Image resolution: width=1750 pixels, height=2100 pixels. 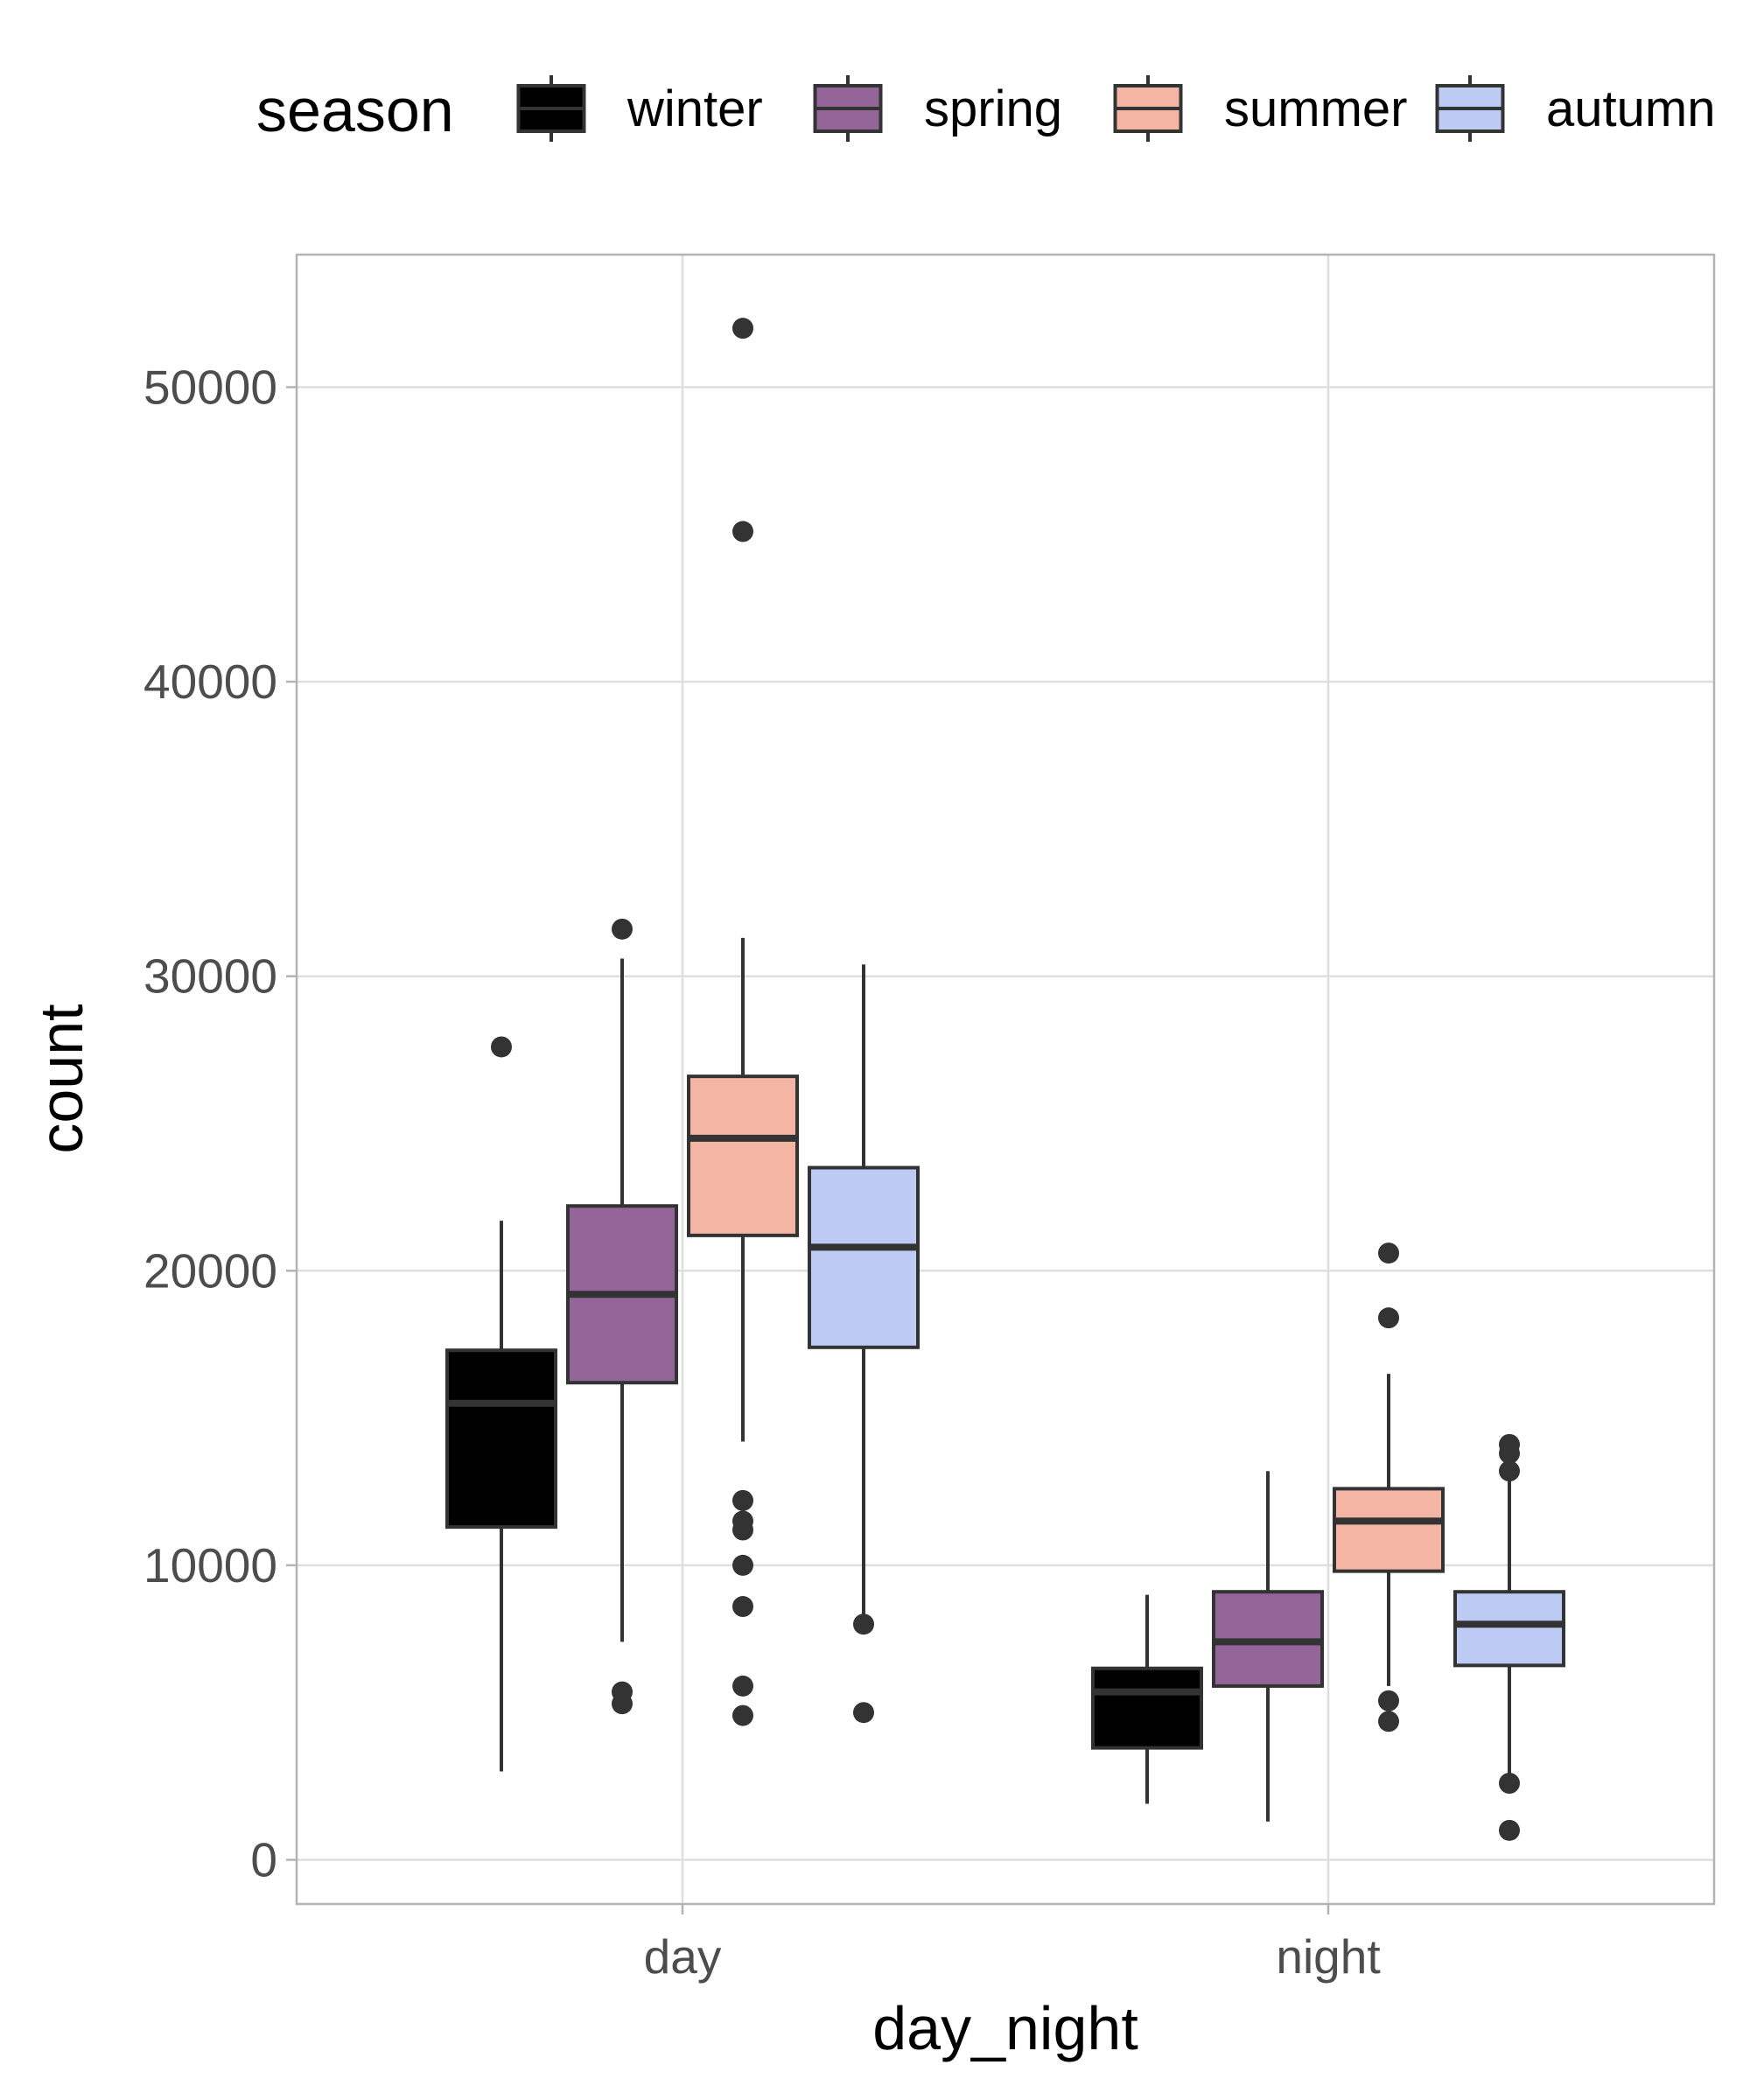 I want to click on y-tick-label: 40000, so click(x=210, y=681).